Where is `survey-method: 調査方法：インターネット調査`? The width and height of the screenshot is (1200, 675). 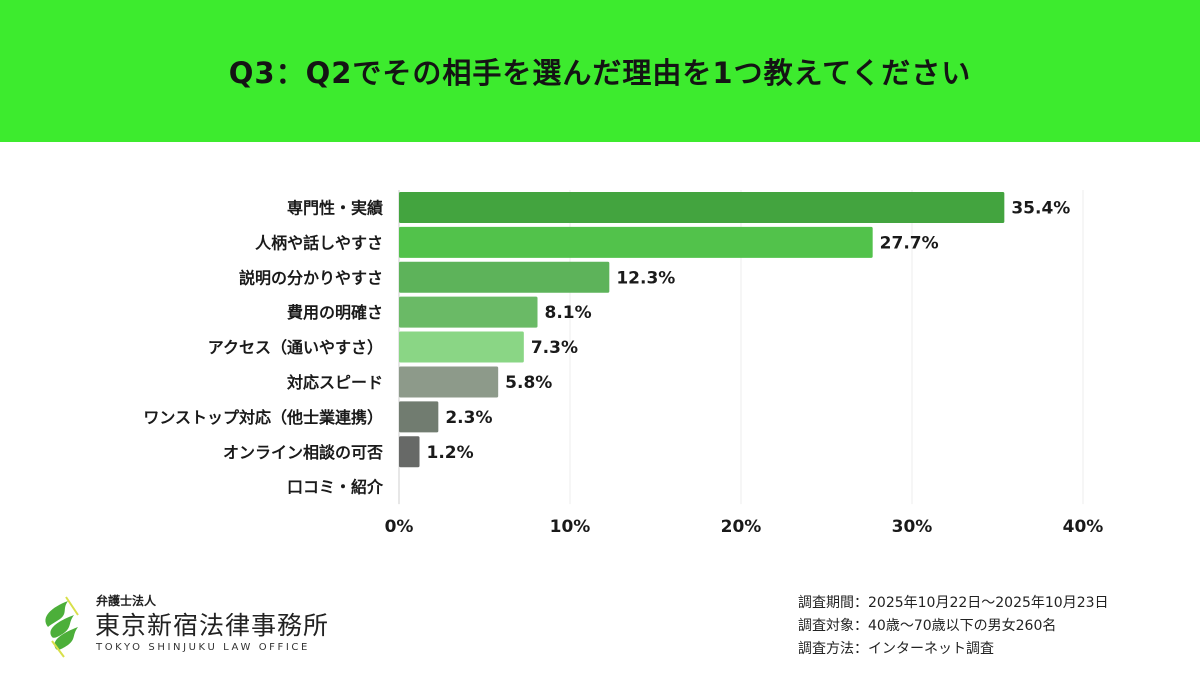
survey-method: 調査方法：インターネット調査 is located at coordinates (896, 649).